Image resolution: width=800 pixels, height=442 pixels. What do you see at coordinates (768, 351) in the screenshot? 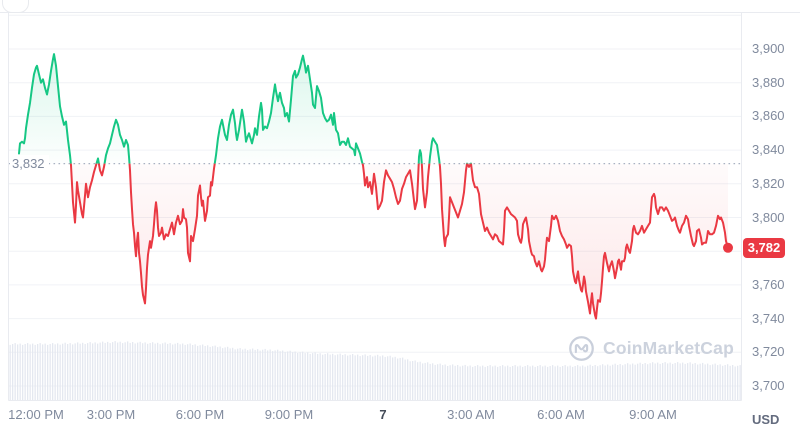
I see `y-axis-label: 3,720` at bounding box center [768, 351].